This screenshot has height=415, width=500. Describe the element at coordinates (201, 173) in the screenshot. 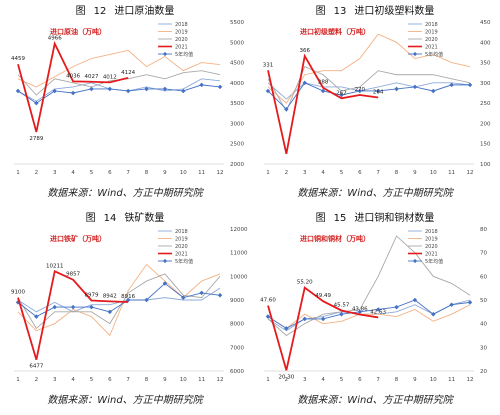

I see `x-tick-label: 11` at that location.